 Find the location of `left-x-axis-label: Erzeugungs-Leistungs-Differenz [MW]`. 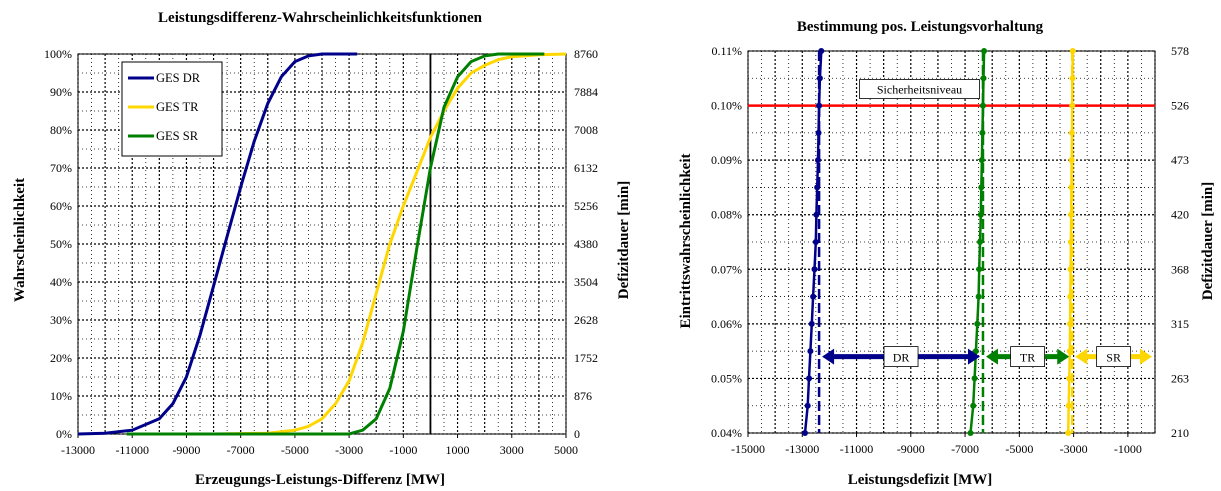

left-x-axis-label: Erzeugungs-Leistungs-Differenz [MW] is located at coordinates (320, 480).